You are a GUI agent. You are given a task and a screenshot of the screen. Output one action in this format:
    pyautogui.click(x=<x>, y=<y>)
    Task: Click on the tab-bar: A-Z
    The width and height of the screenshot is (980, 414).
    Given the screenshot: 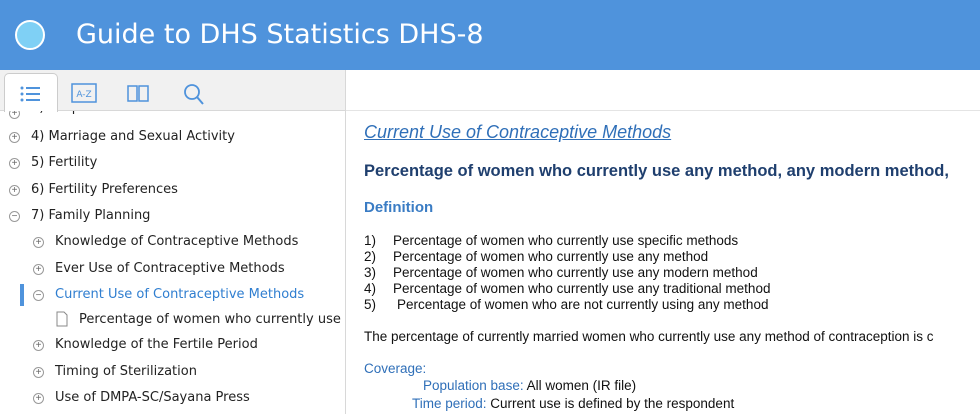 What is the action you would take?
    pyautogui.click(x=172, y=91)
    